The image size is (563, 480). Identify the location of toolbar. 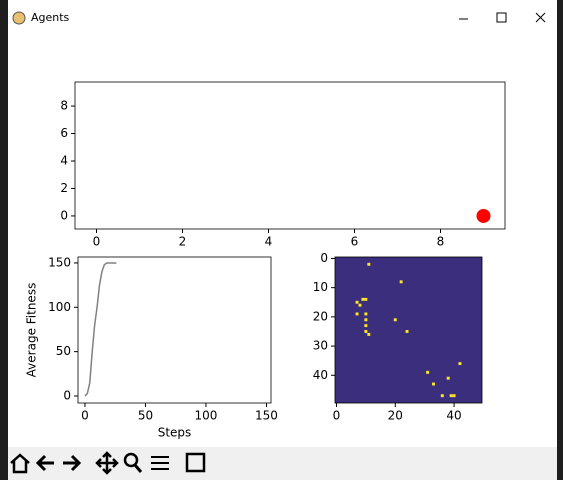
(282, 463).